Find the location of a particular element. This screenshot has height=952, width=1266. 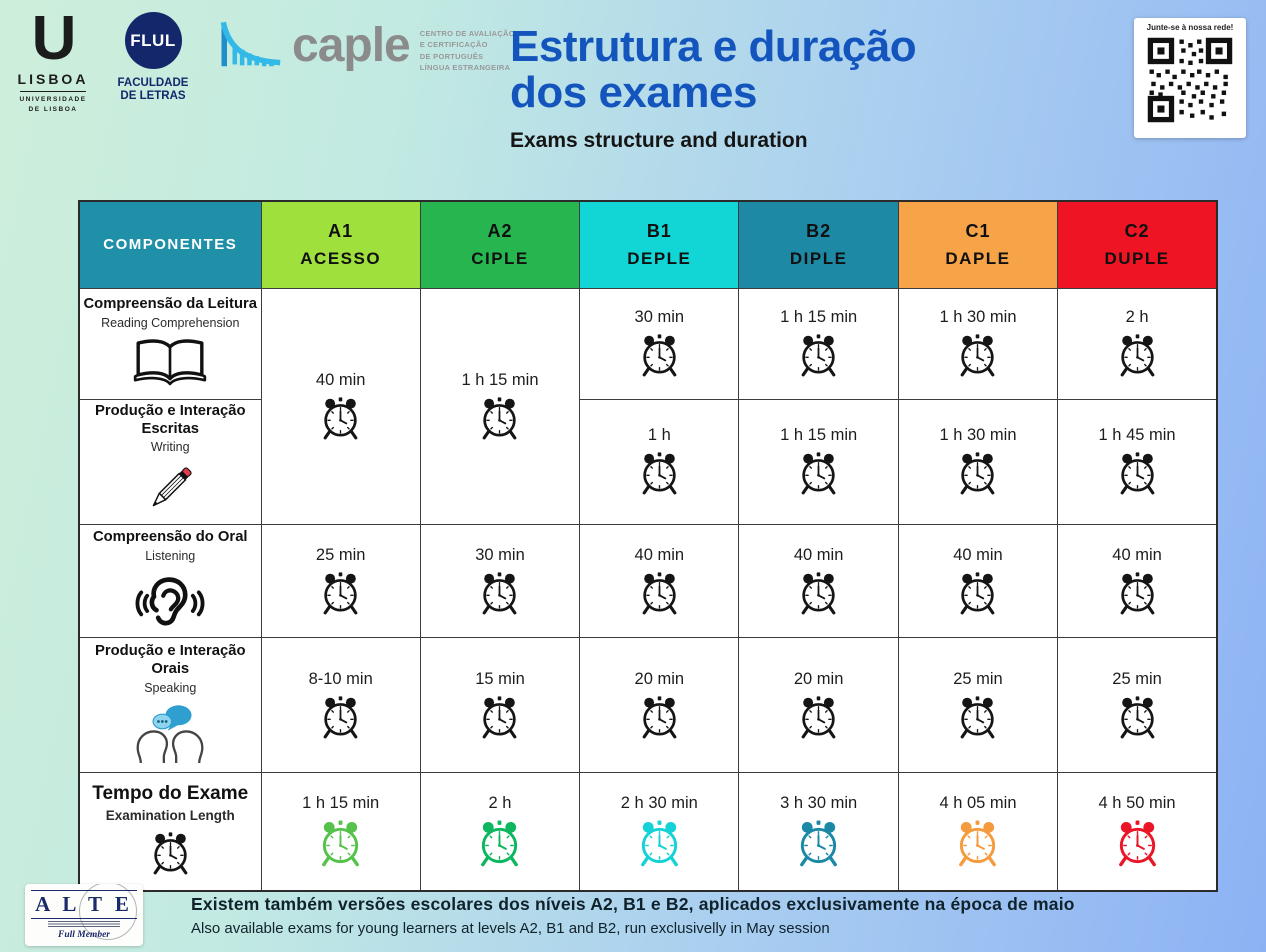

ulisboa-city-label: LISBOA is located at coordinates (53, 78).